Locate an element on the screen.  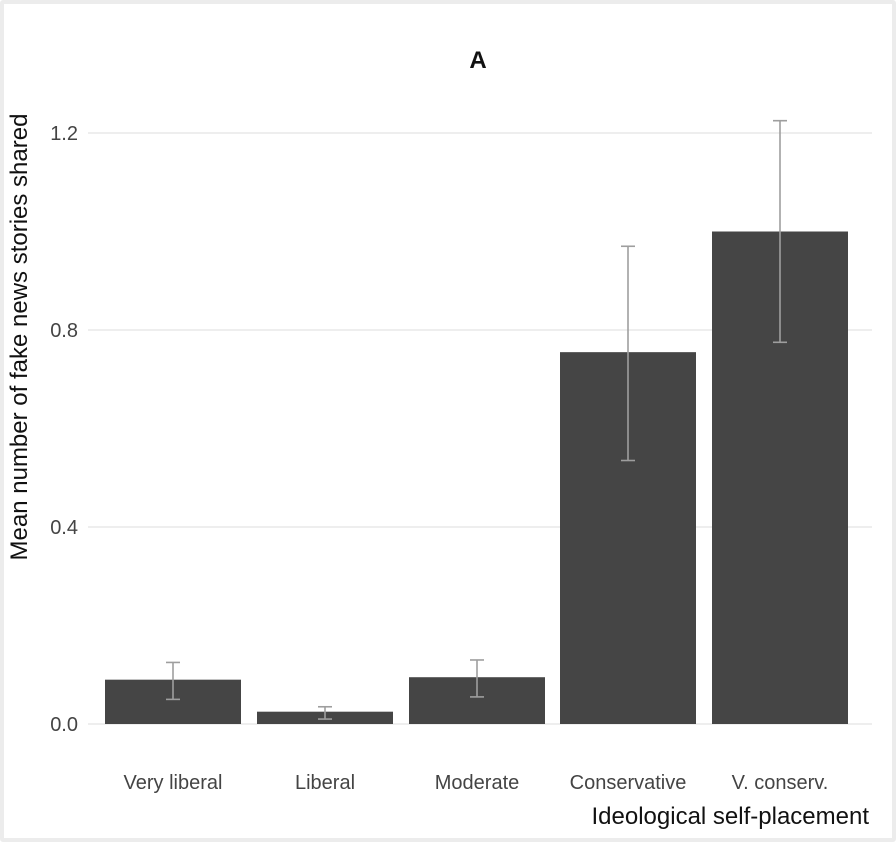
y-axis-ticks: 0.0 0.4 0.8 1.2 is located at coordinates (64, 429).